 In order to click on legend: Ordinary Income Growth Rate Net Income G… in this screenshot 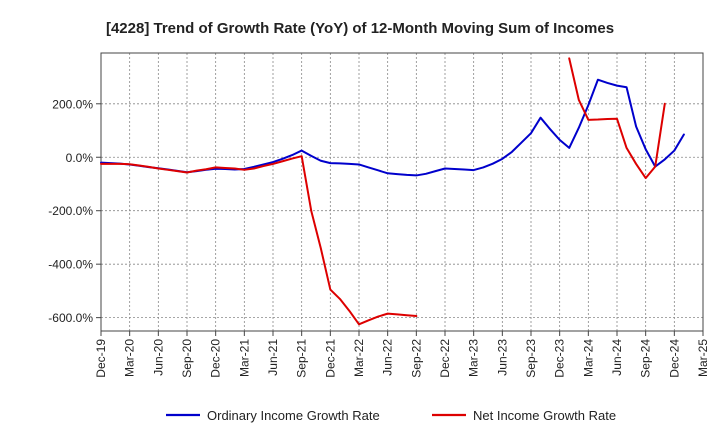, I will do `click(391, 415)`.